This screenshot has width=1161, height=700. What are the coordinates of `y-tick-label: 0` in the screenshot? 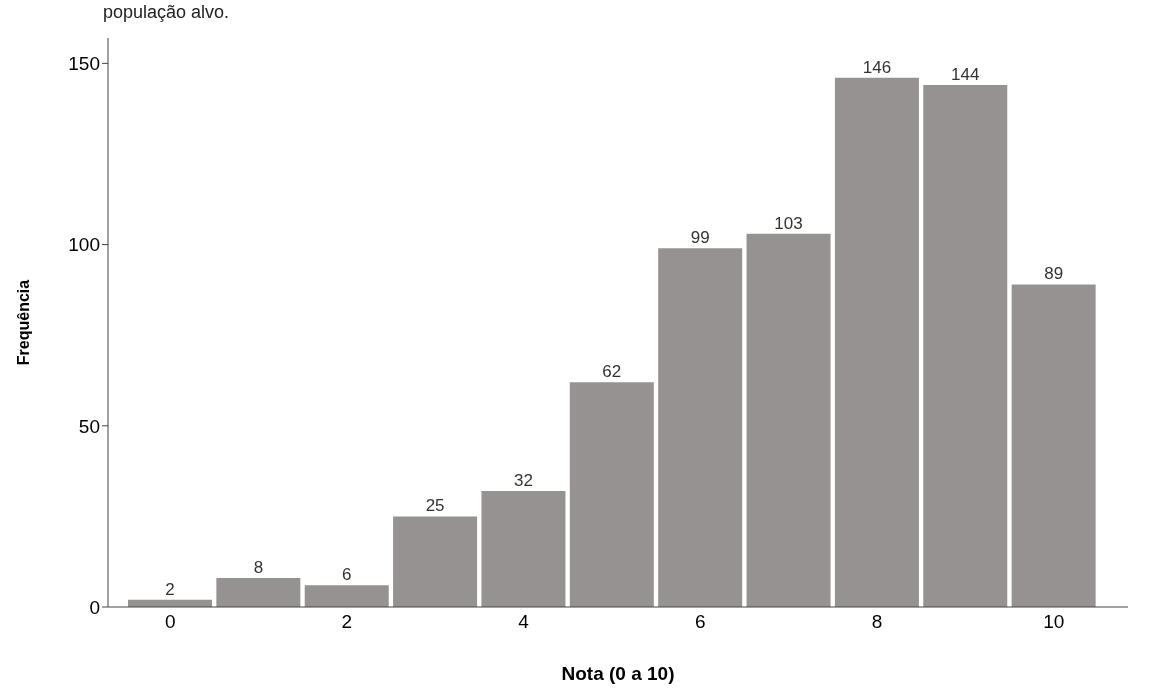 It's located at (94, 607).